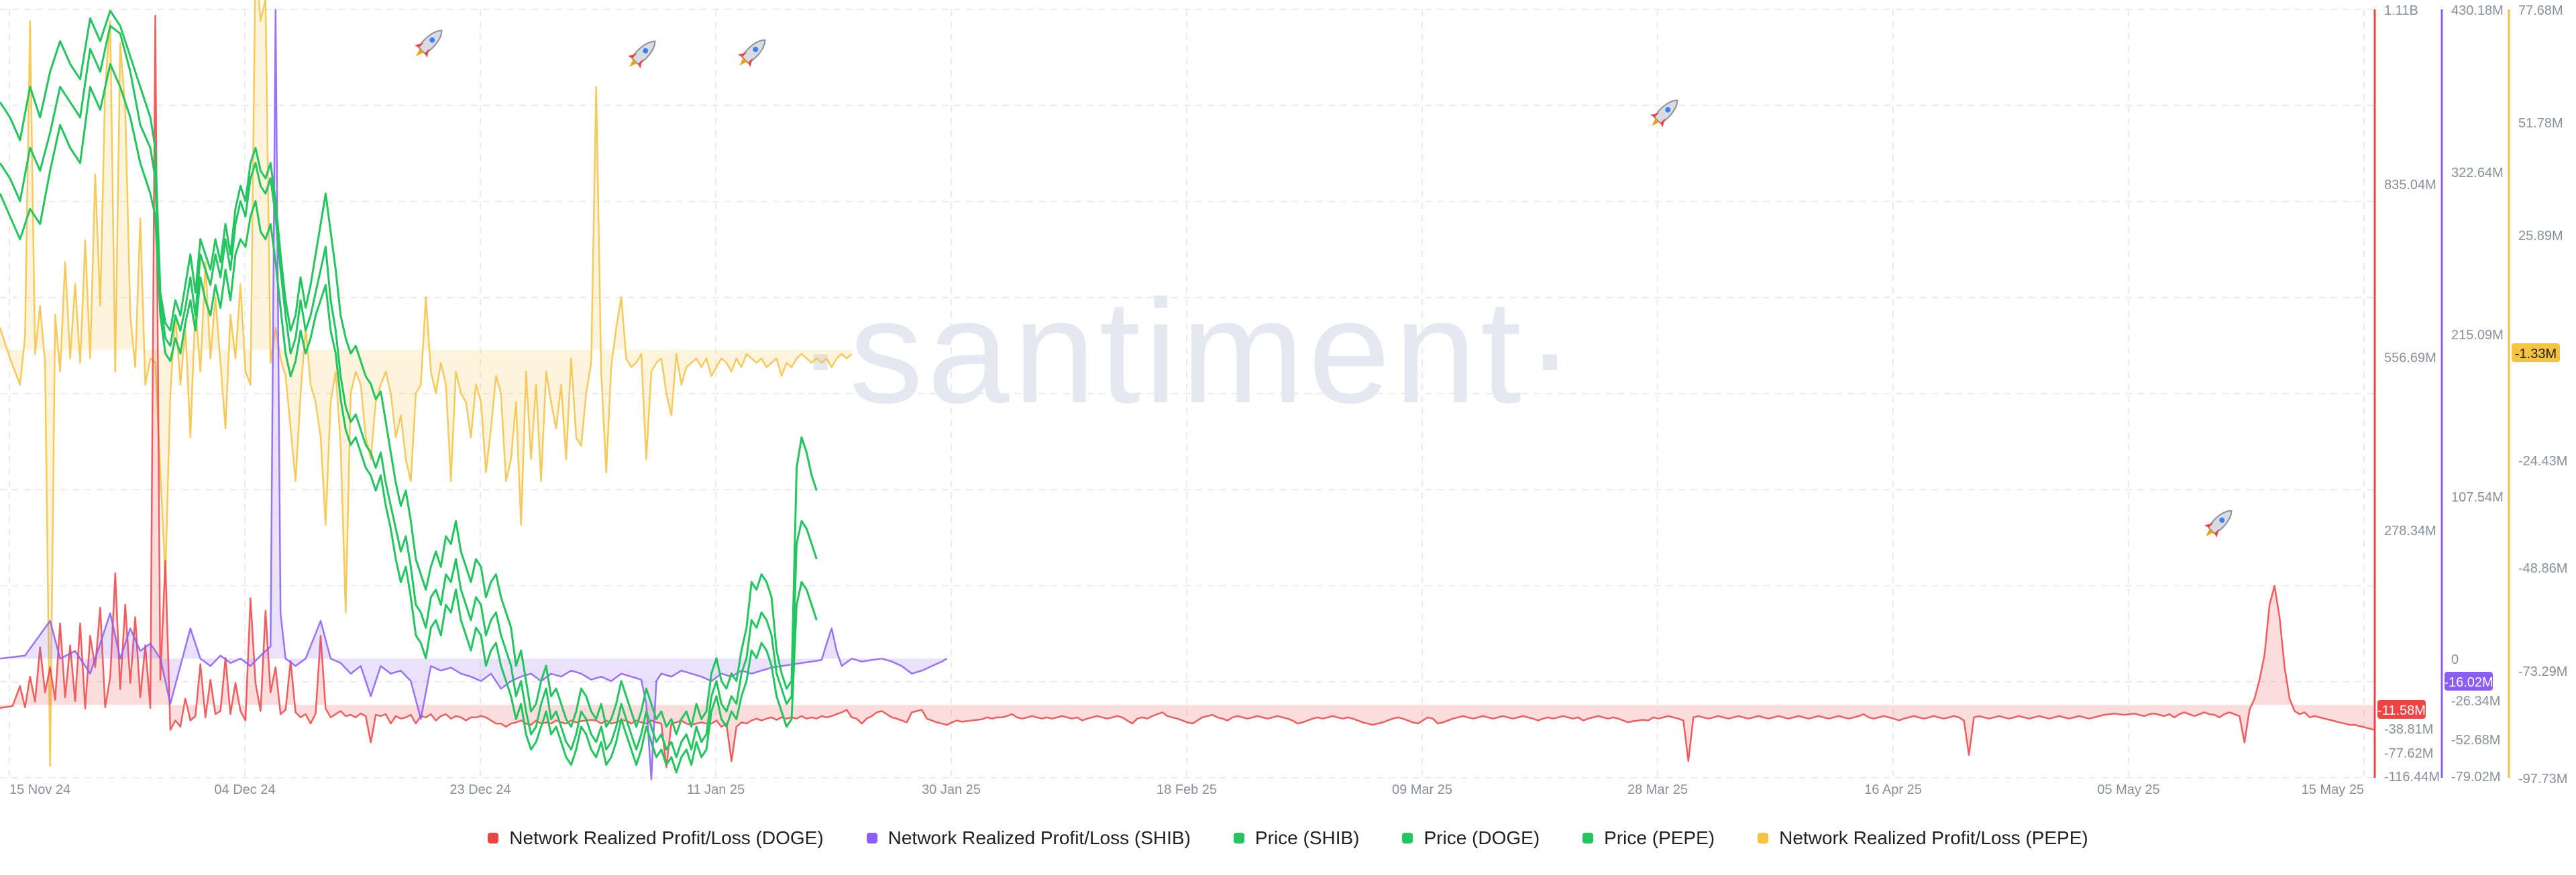 This screenshot has height=875, width=2576. I want to click on legend-label: Price (PEPE), so click(1659, 837).